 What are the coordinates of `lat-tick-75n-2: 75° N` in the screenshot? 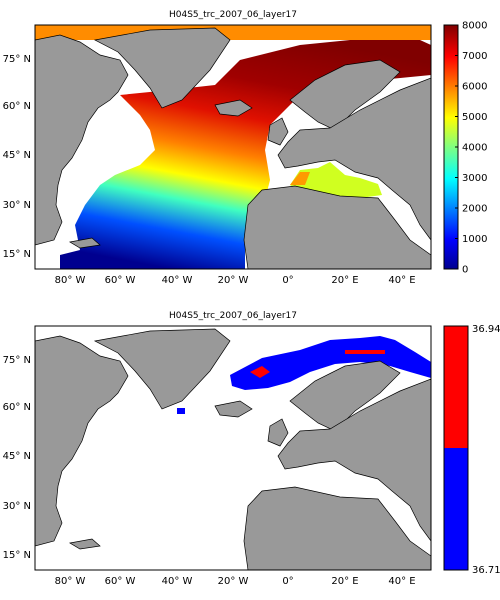 It's located at (17, 360).